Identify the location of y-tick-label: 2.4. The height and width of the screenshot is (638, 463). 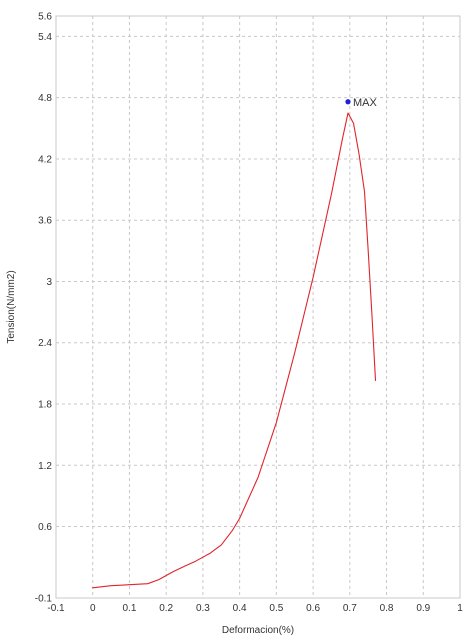
(45, 343).